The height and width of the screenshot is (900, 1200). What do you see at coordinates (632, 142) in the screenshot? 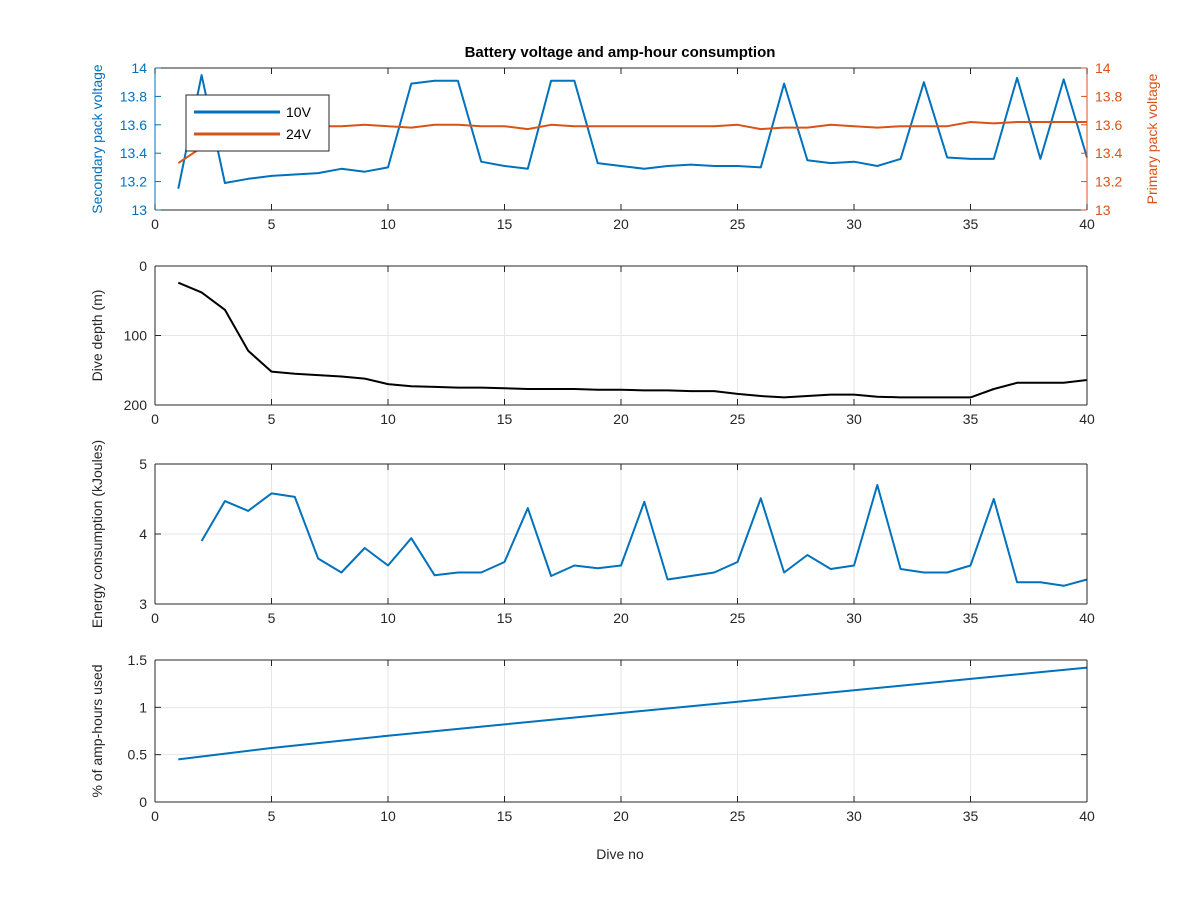
I see `series-line-24v` at bounding box center [632, 142].